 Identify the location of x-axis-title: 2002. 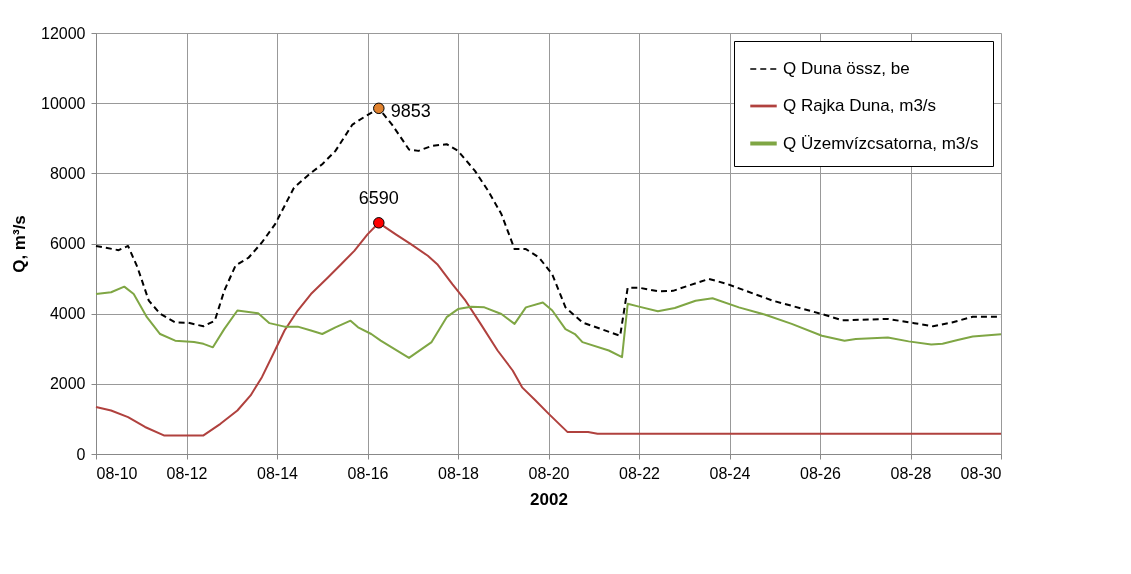
(549, 499).